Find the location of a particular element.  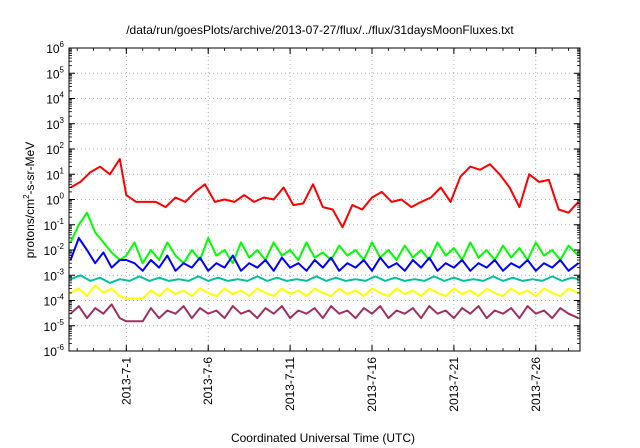

y-tick-label-exponent: 2 is located at coordinates (62, 145).